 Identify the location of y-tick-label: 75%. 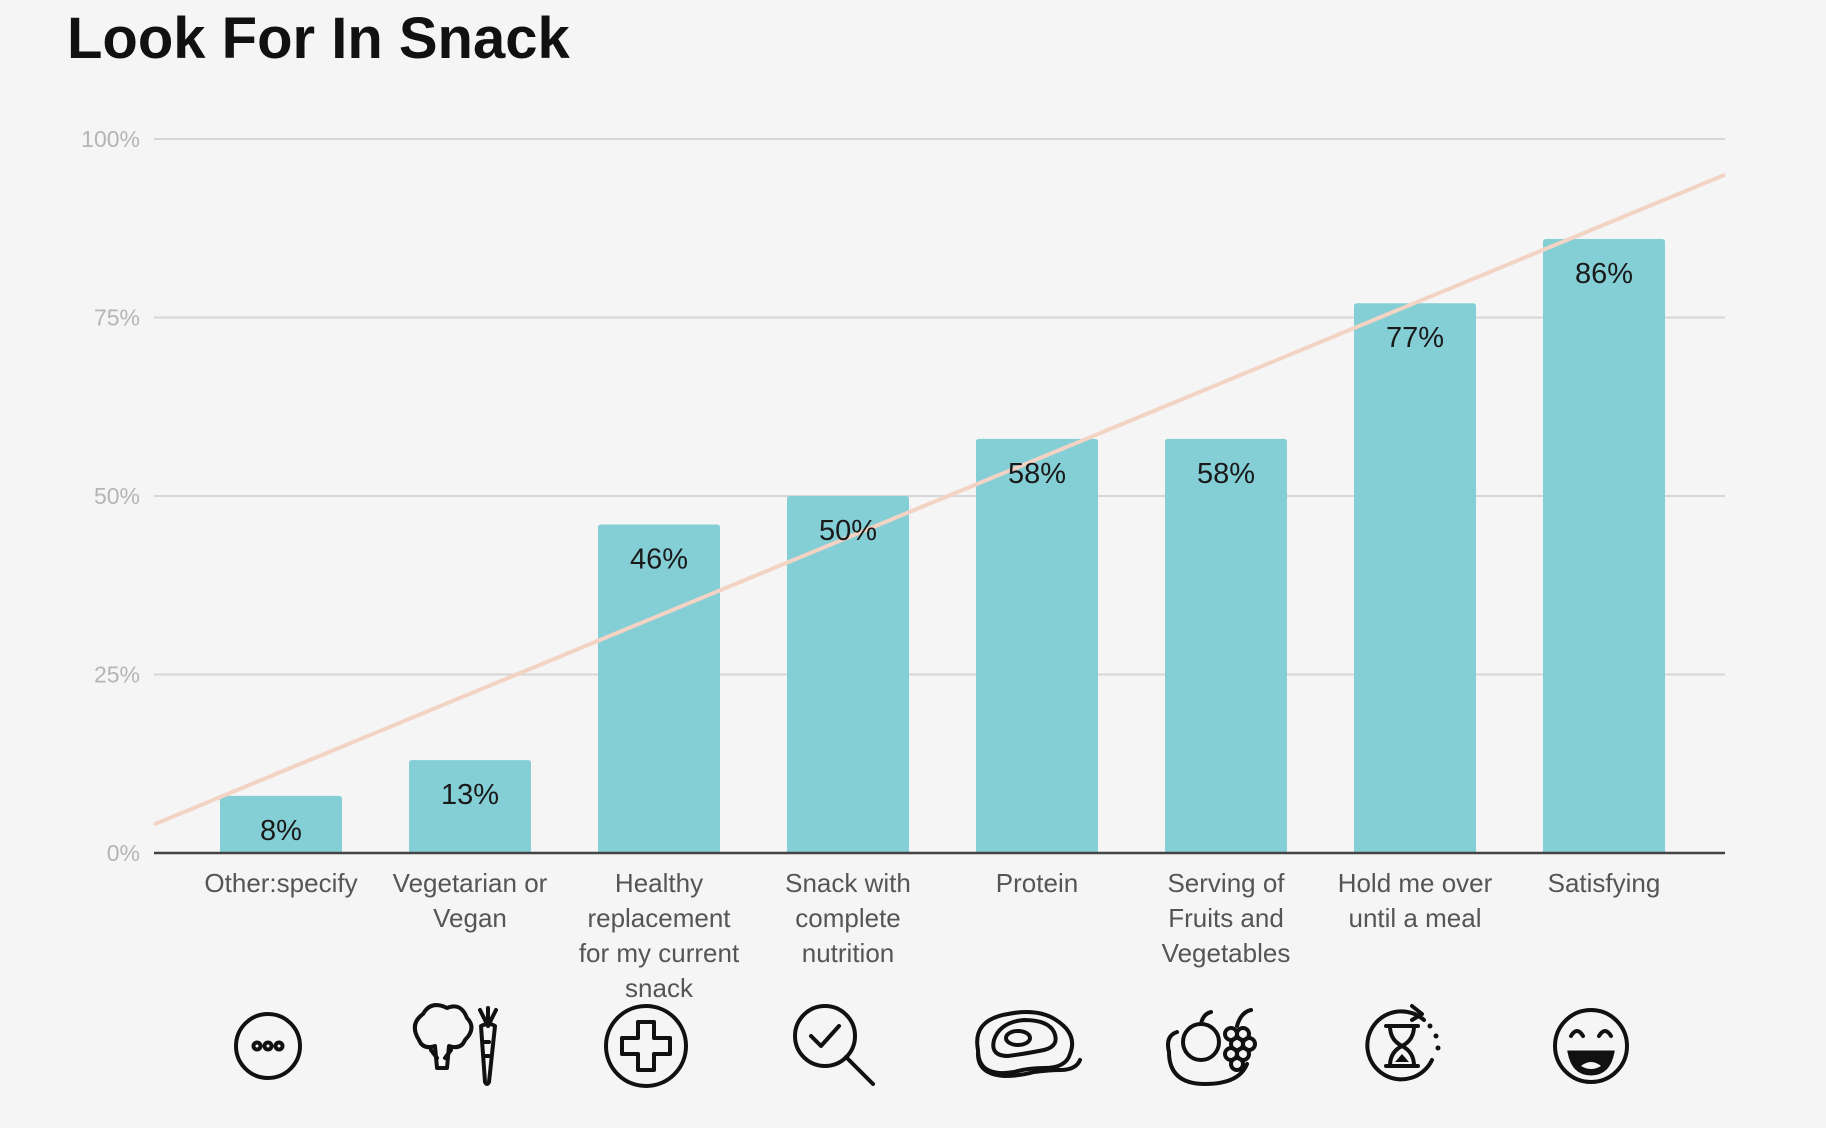
(117, 318).